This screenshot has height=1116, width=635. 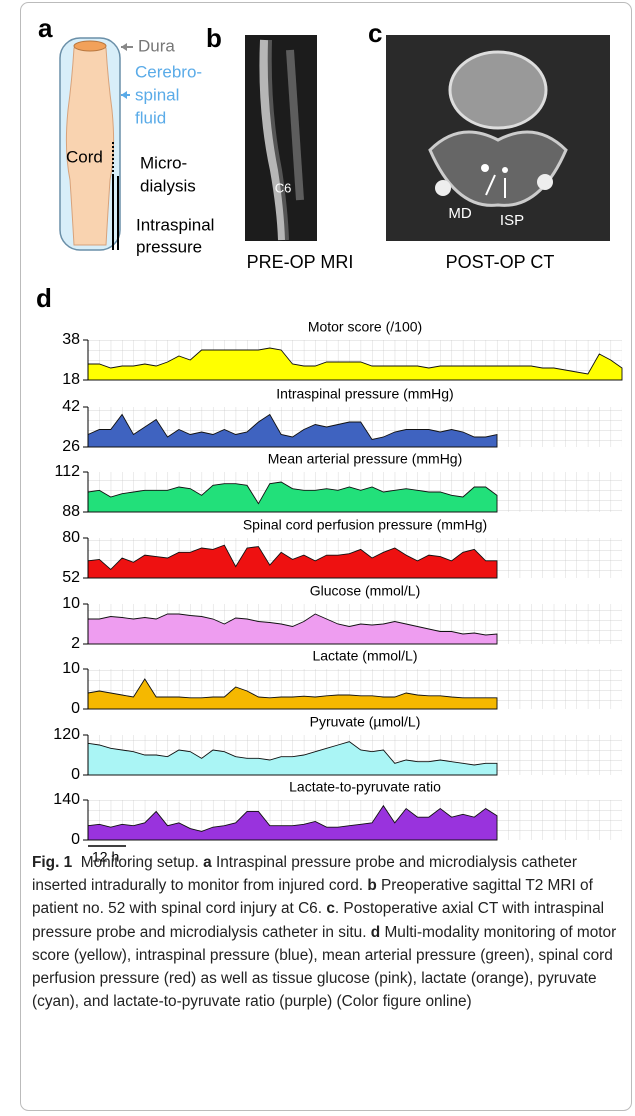 What do you see at coordinates (71, 406) in the screenshot?
I see `y-tick-label: 42` at bounding box center [71, 406].